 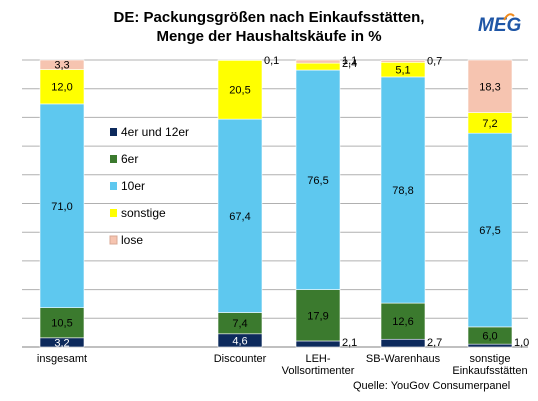 What do you see at coordinates (240, 359) in the screenshot?
I see `category-label: Discounter` at bounding box center [240, 359].